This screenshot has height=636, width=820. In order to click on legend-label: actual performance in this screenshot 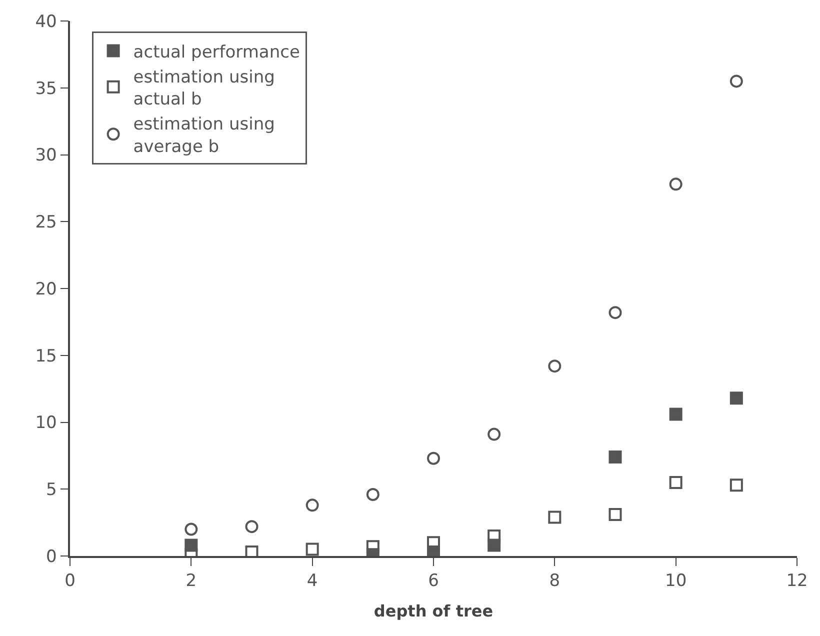, I will do `click(216, 52)`.